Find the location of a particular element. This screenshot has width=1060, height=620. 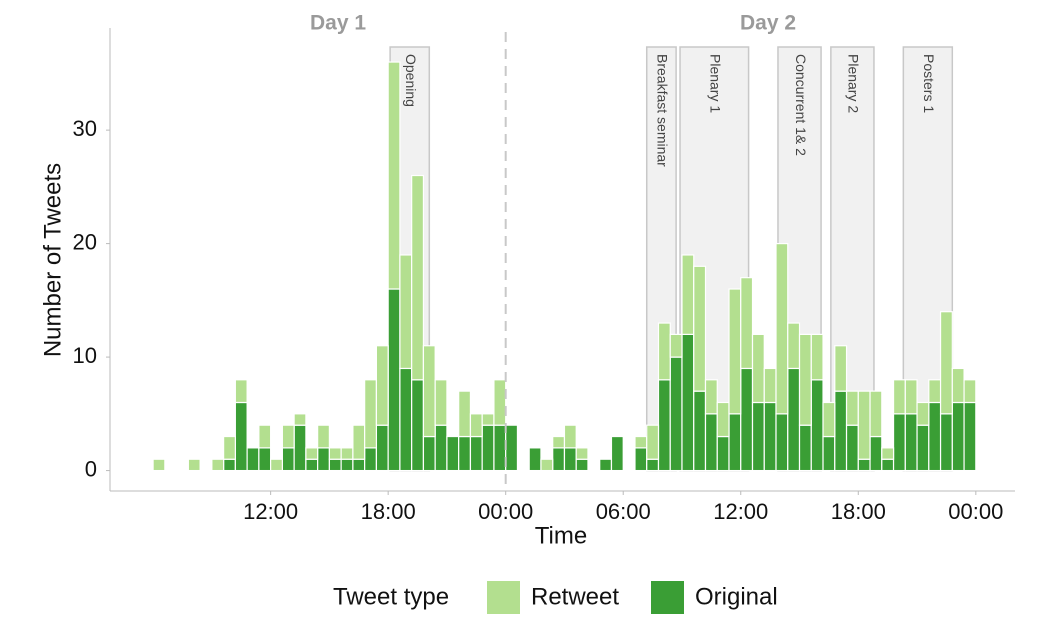

x-tick-label: 06:00 is located at coordinates (623, 511).